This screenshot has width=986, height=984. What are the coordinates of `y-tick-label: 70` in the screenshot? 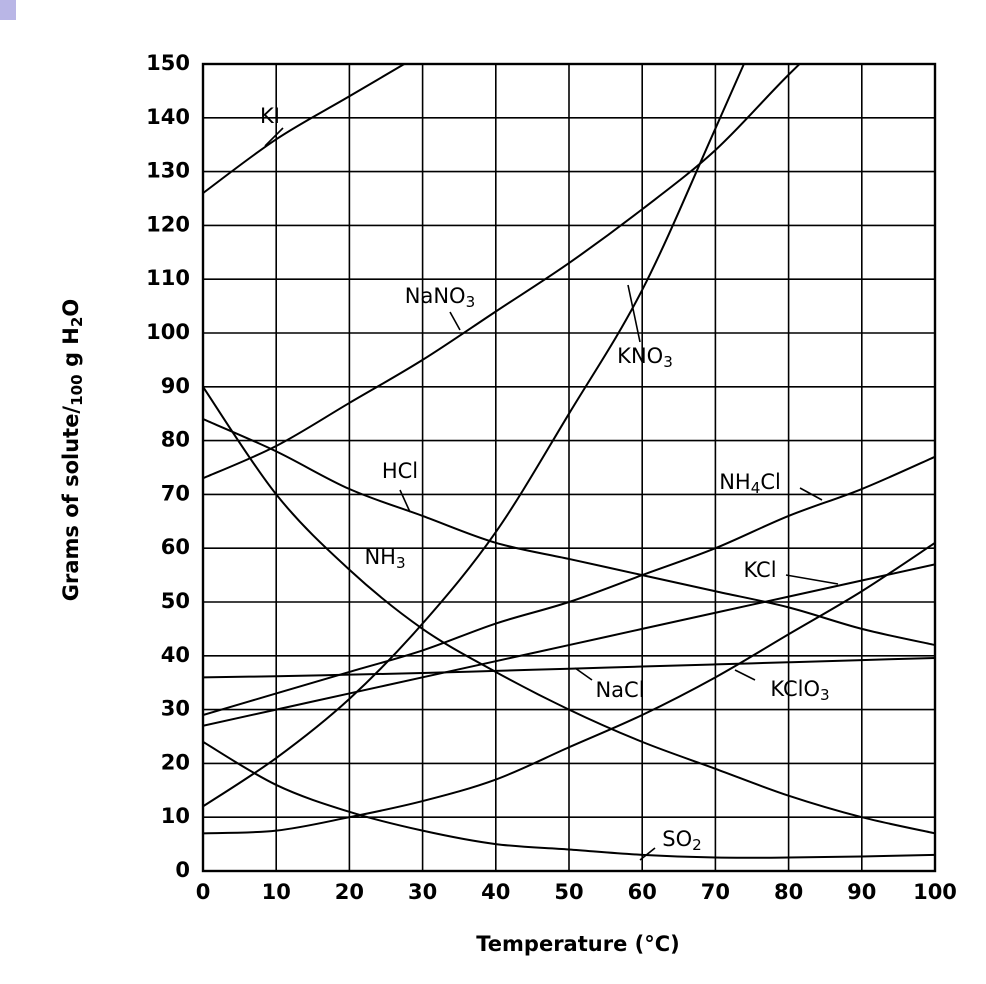 It's located at (175, 493).